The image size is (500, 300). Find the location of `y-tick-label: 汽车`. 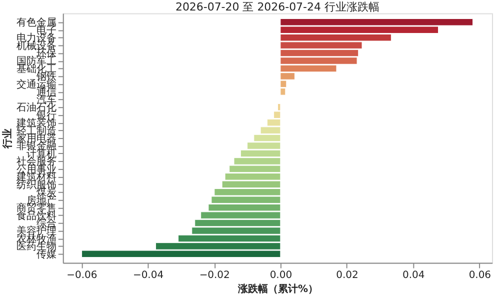

y-tick-label: 汽车 is located at coordinates (46, 100).